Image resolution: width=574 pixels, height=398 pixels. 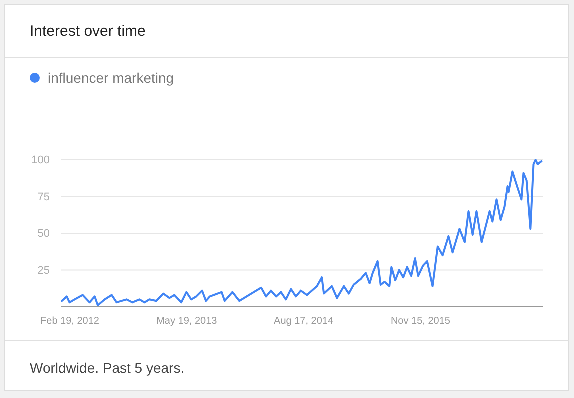 I want to click on x-tick-label: Aug 17, 2014, so click(x=304, y=322).